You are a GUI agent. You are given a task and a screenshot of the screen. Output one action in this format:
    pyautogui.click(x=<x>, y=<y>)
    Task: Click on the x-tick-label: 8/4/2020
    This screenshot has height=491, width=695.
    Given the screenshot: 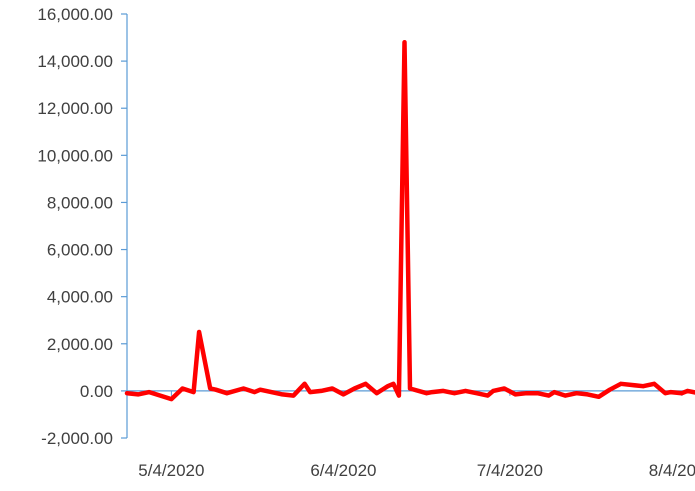 What is the action you would take?
    pyautogui.click(x=672, y=470)
    